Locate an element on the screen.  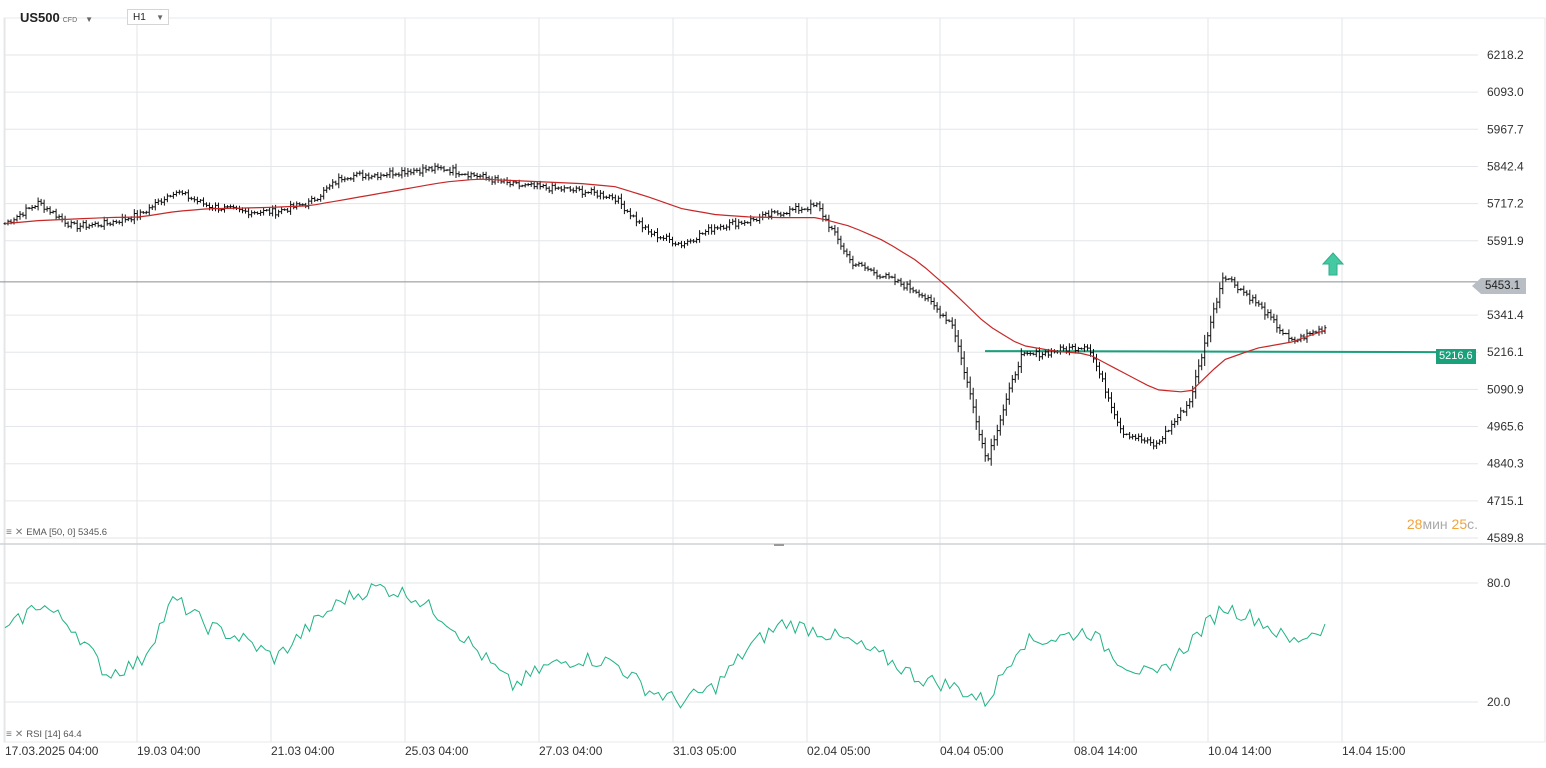
level-trendline is located at coordinates (1210, 352).